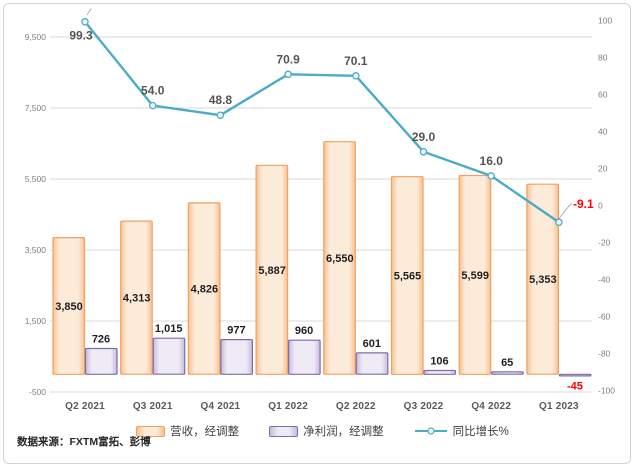 This screenshot has height=468, width=635. I want to click on right-axis-tick: 60, so click(603, 95).